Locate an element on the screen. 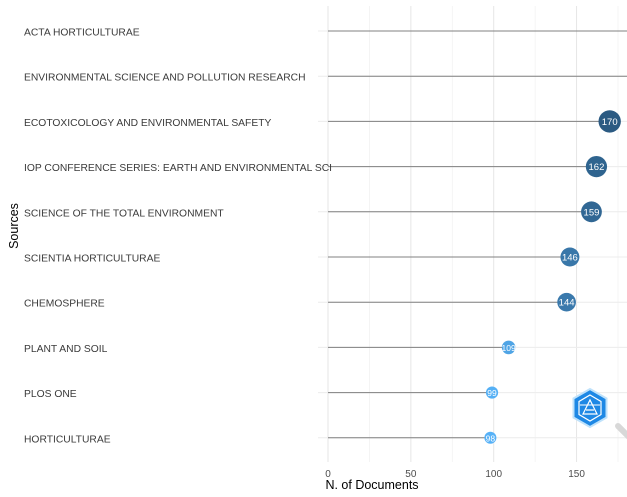 This screenshot has width=627, height=497. category-label: SCIENTIA HORTICULTURAE is located at coordinates (92, 259).